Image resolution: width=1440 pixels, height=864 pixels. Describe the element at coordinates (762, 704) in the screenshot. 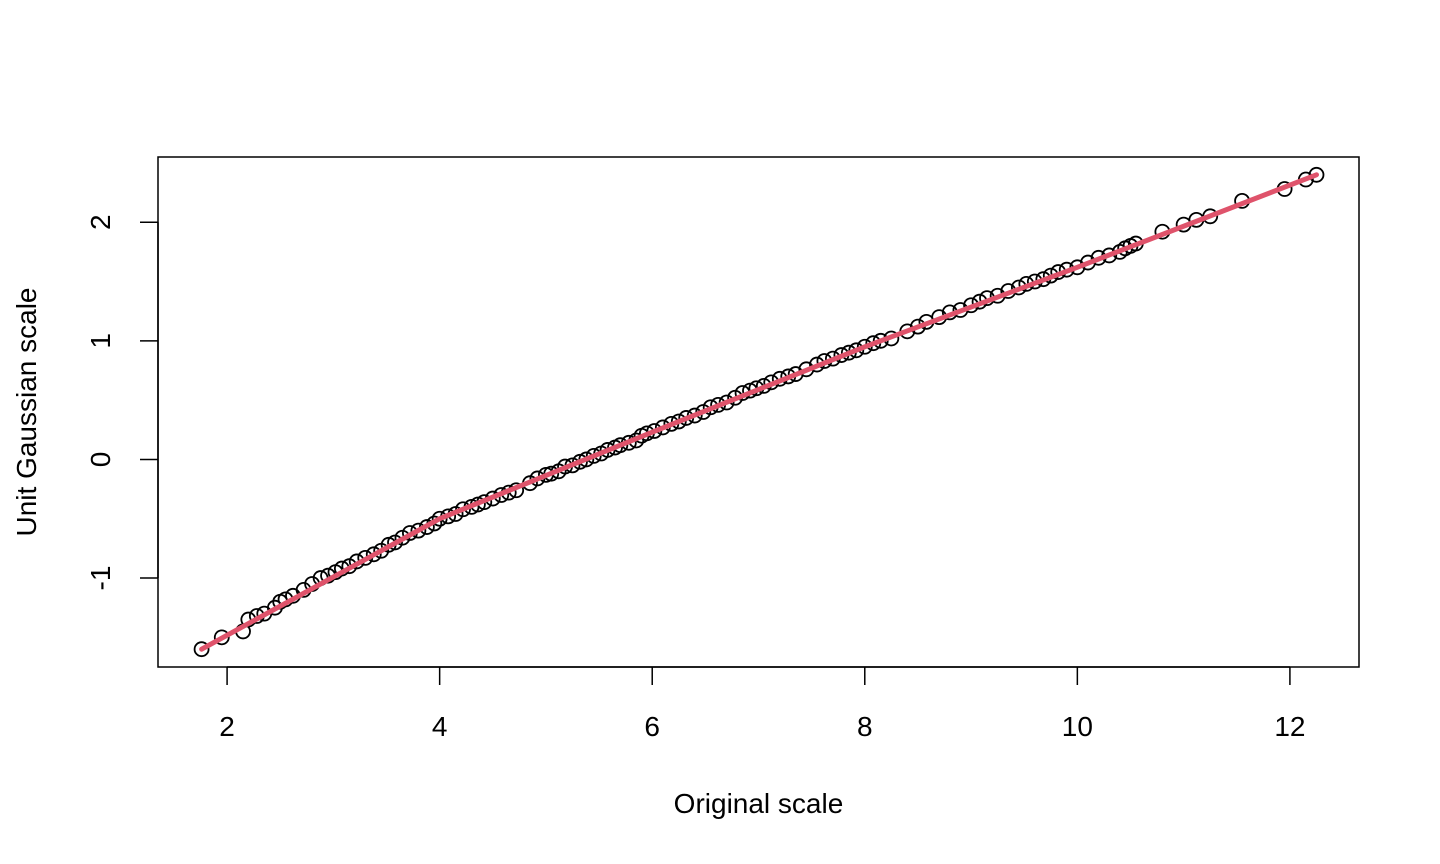

I see `x-axis: 2 4 6 8 10 12` at that location.